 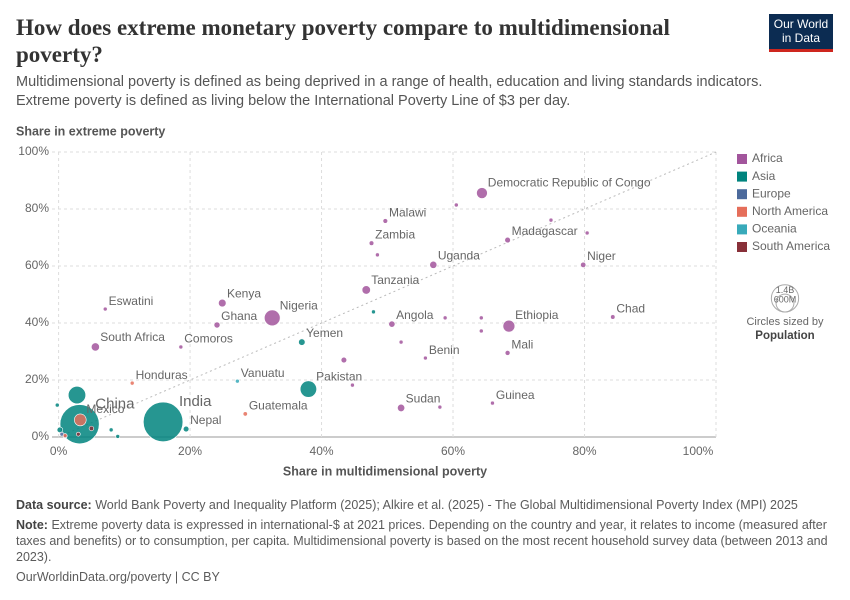 What do you see at coordinates (208, 339) in the screenshot?
I see `point-label: Comoros` at bounding box center [208, 339].